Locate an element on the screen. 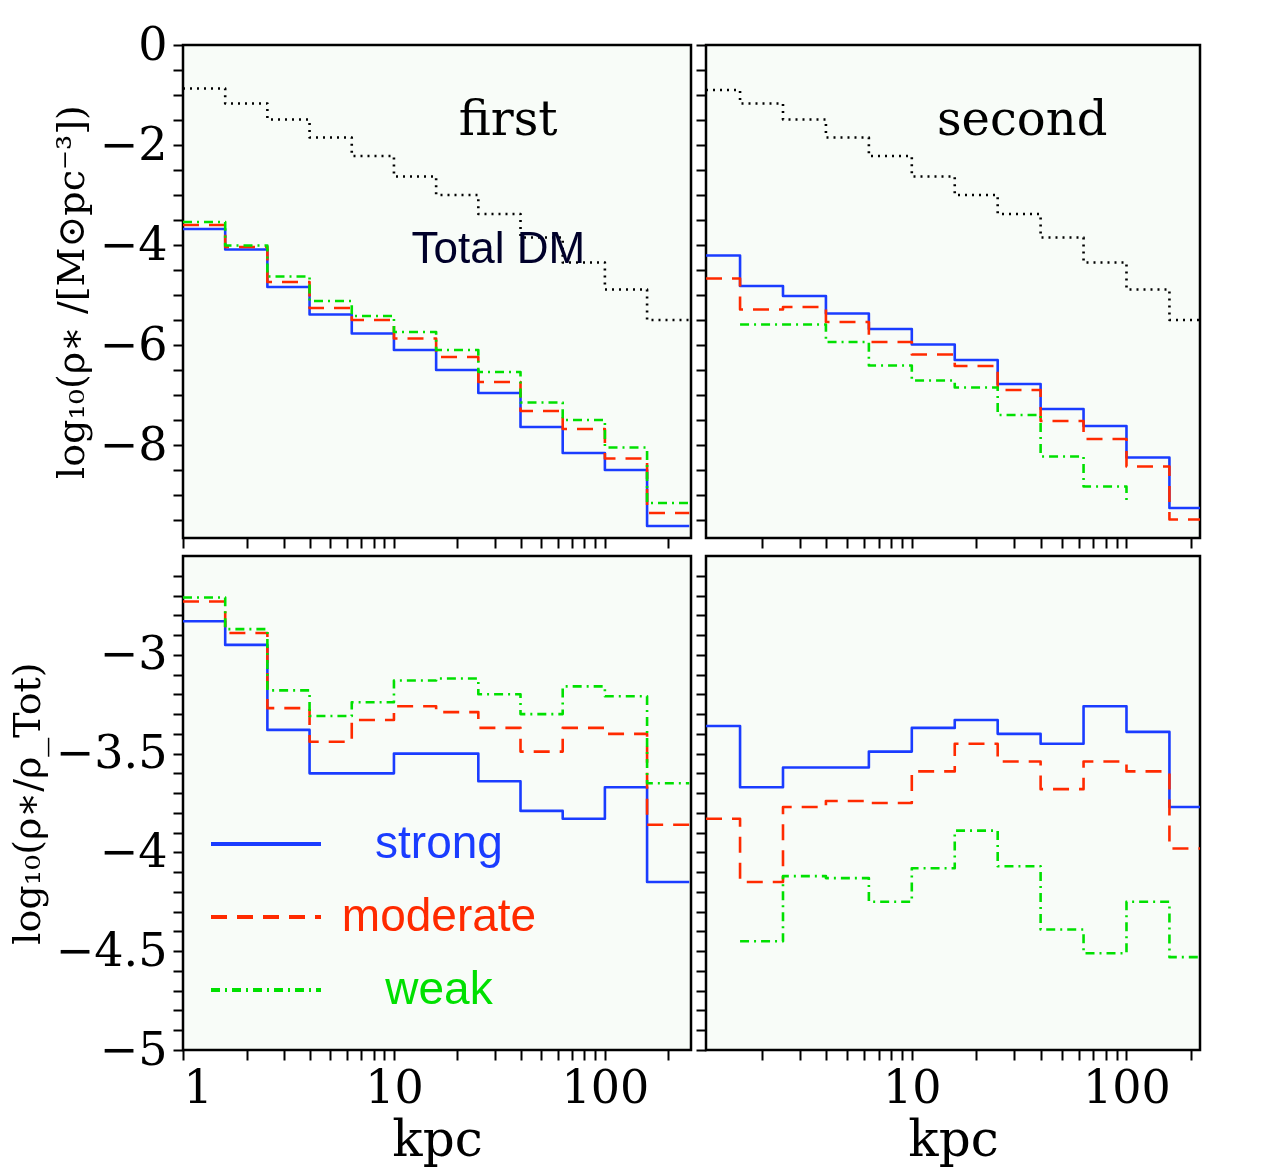 This screenshot has height=1175, width=1272. y-tick-label: −2 is located at coordinates (133, 143).